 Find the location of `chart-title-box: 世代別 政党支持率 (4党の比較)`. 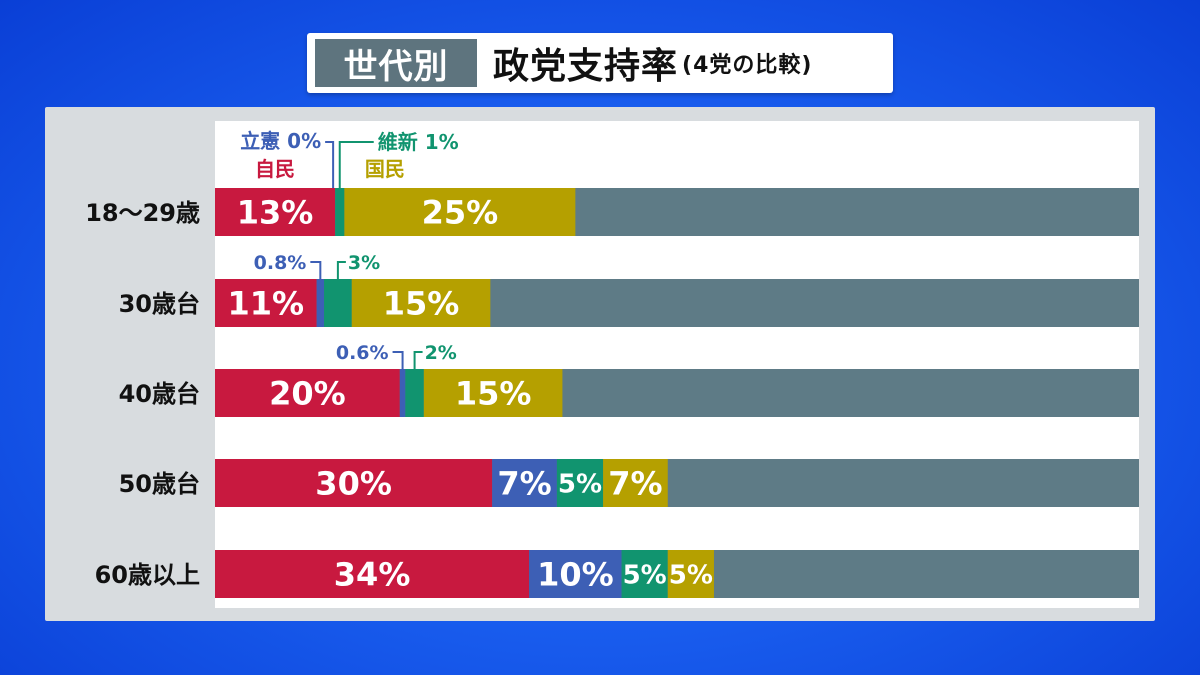

chart-title-box: 世代別 政党支持率 (4党の比較) is located at coordinates (600, 63).